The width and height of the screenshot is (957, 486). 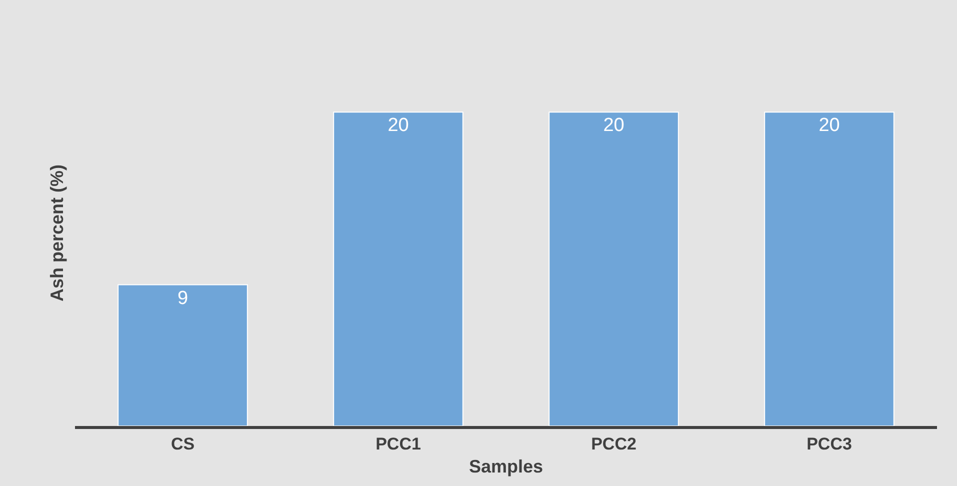 What do you see at coordinates (182, 444) in the screenshot?
I see `x-tick-label: CS` at bounding box center [182, 444].